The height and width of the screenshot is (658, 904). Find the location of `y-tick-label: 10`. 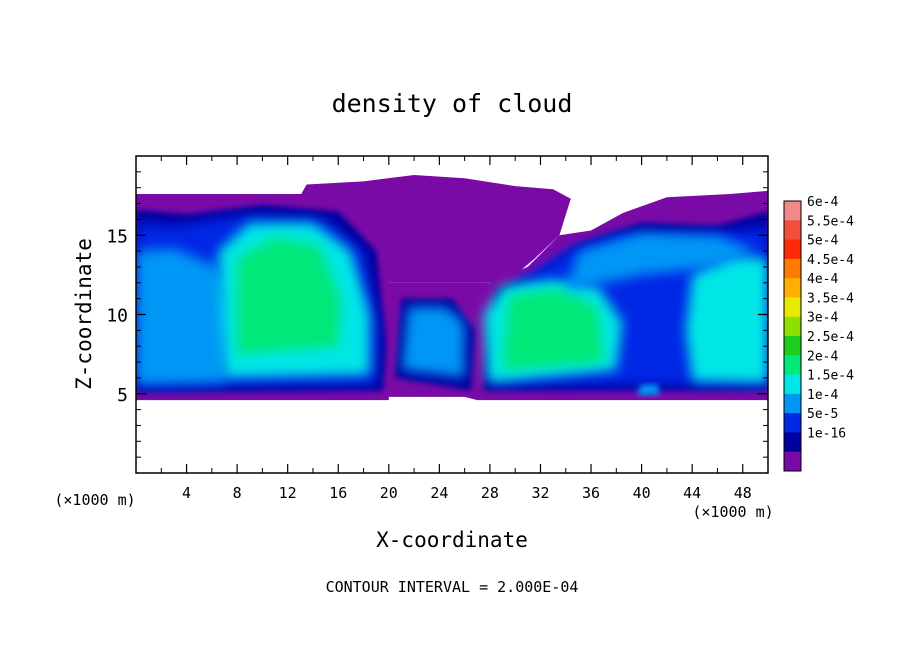

y-tick-label: 10 is located at coordinates (117, 316).